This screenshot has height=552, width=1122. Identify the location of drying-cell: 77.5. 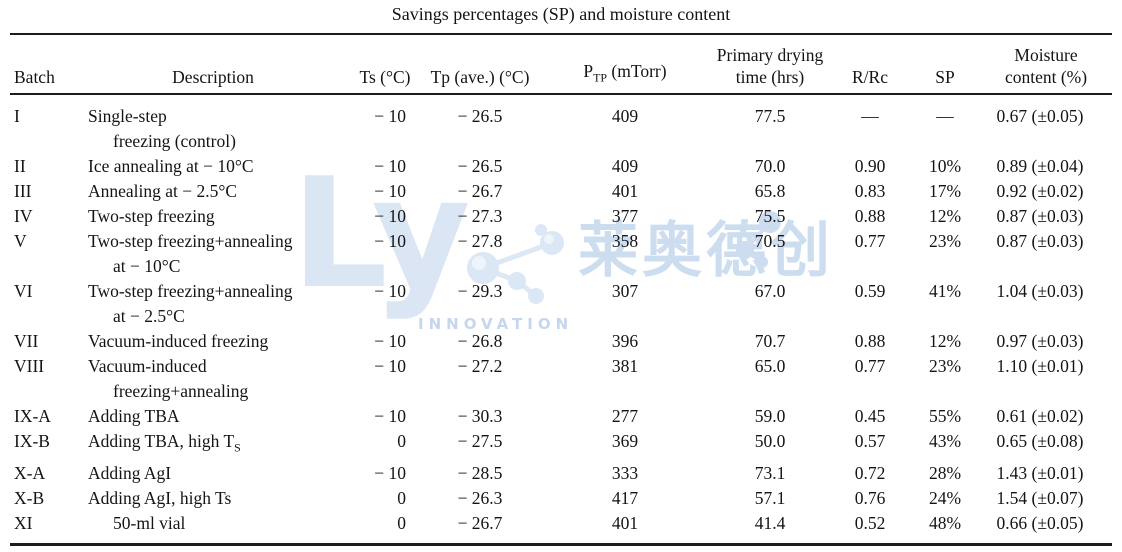
(770, 116).